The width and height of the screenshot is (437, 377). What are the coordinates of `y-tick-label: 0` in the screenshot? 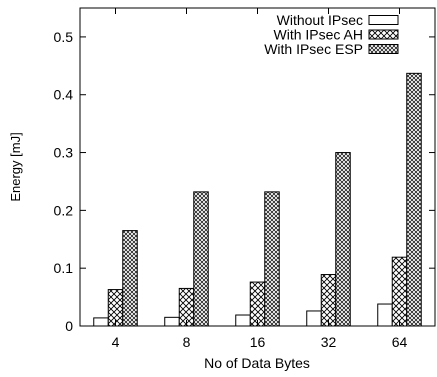 It's located at (69, 326).